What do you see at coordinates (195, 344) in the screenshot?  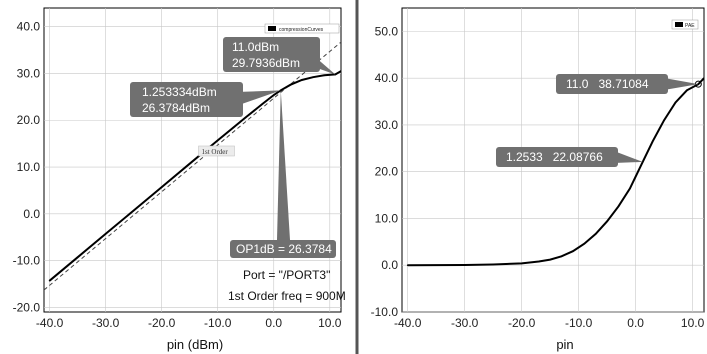 I see `x-axis-label-left: pin (dBm)` at bounding box center [195, 344].